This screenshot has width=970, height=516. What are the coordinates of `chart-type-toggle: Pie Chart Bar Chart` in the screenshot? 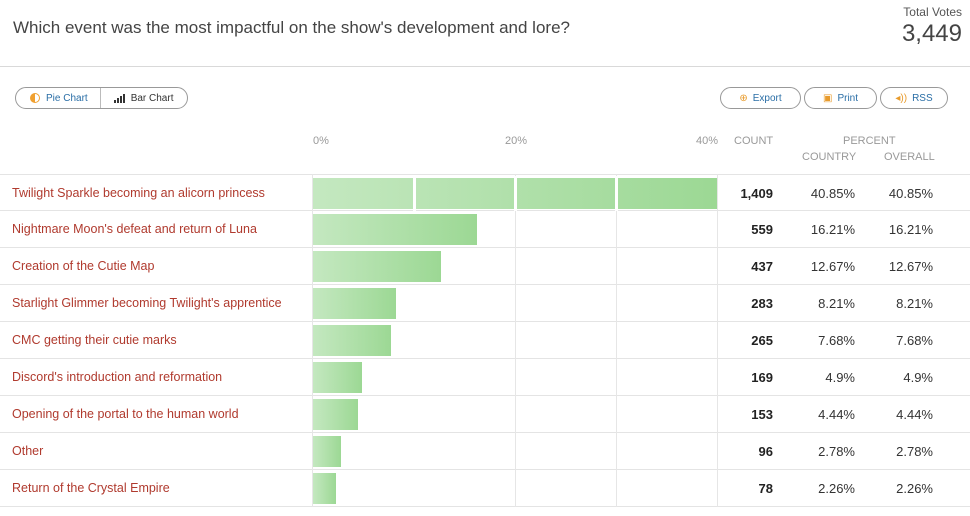 It's located at (102, 98).